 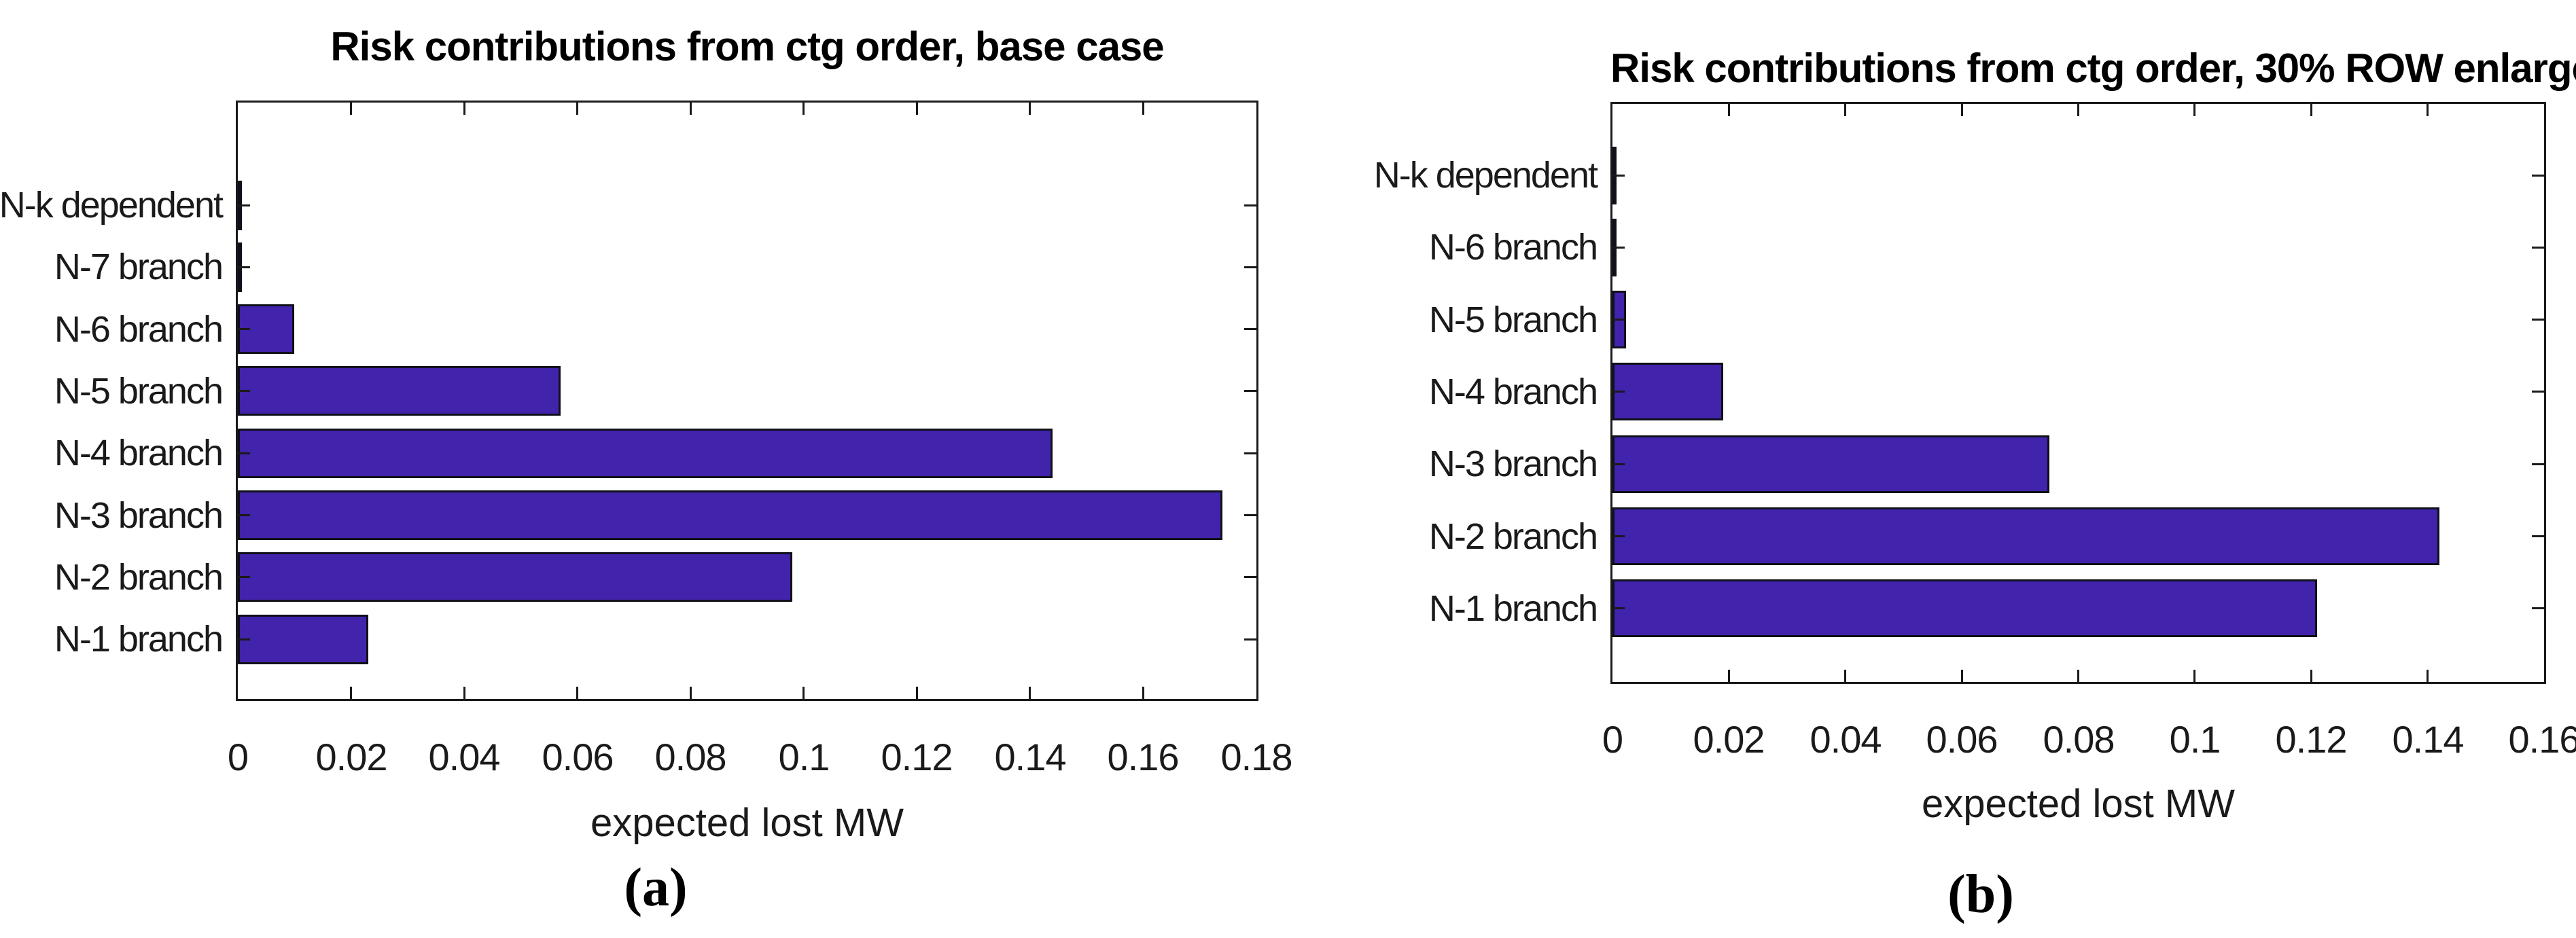 What do you see at coordinates (656, 888) in the screenshot?
I see `chart-base-case-caption: (a)` at bounding box center [656, 888].